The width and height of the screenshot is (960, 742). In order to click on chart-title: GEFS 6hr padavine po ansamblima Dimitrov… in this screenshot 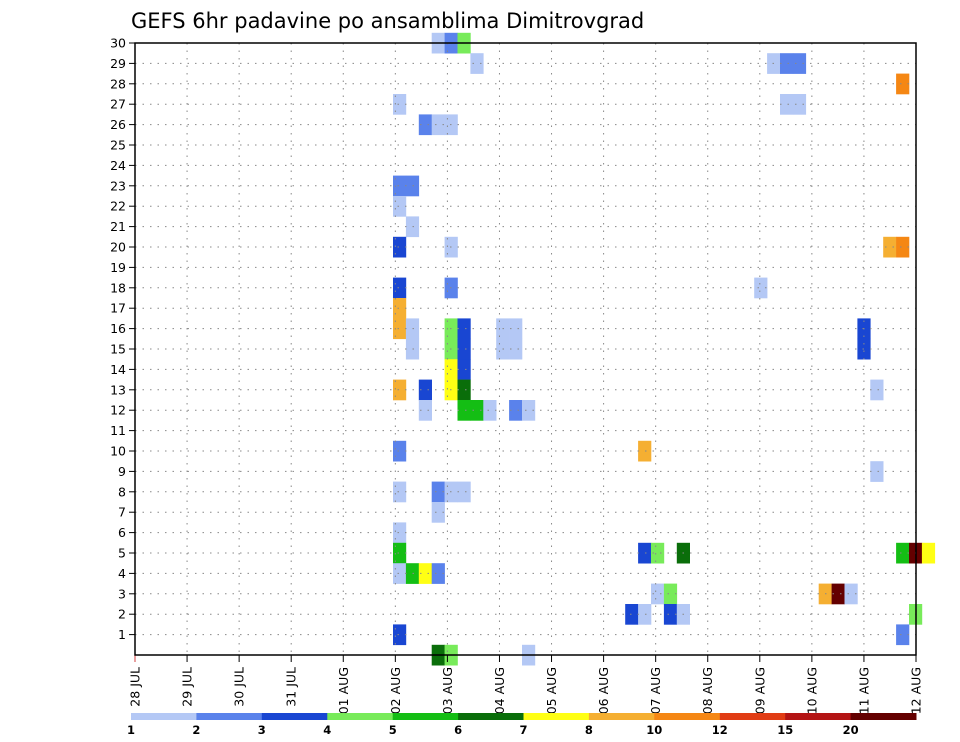, I will do `click(387, 21)`.